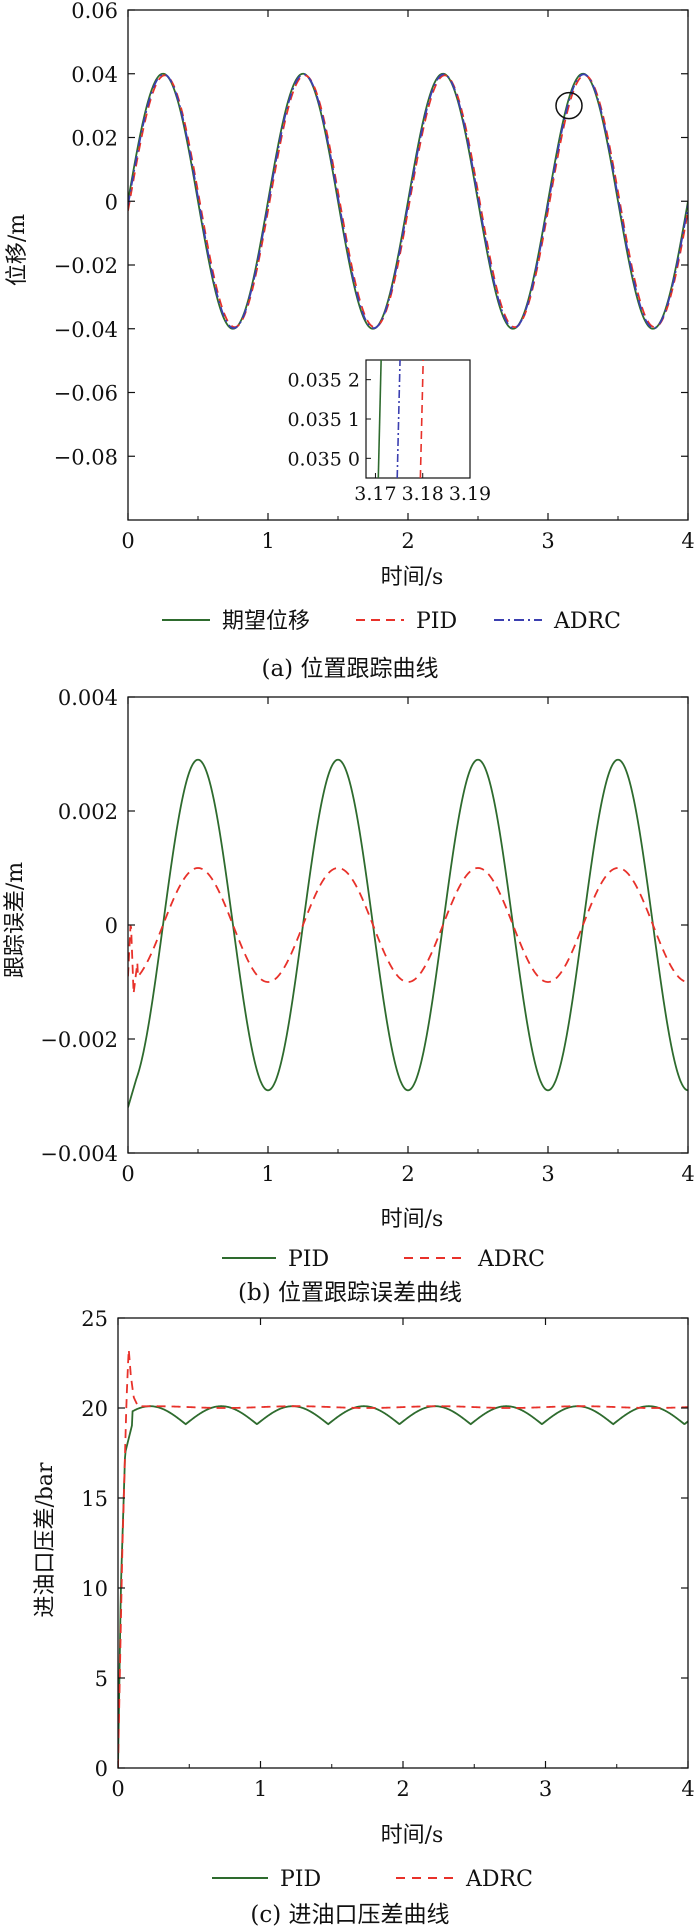 The image size is (700, 1928). Describe the element at coordinates (94, 1499) in the screenshot. I see `y-tick-label: 15` at that location.